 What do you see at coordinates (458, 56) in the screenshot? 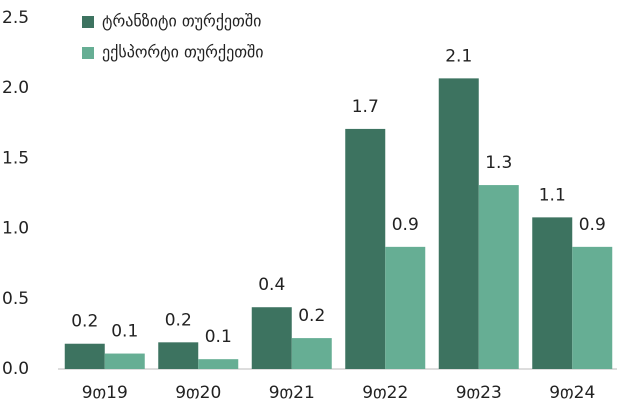
I see `value-label: 2.1` at bounding box center [458, 56].